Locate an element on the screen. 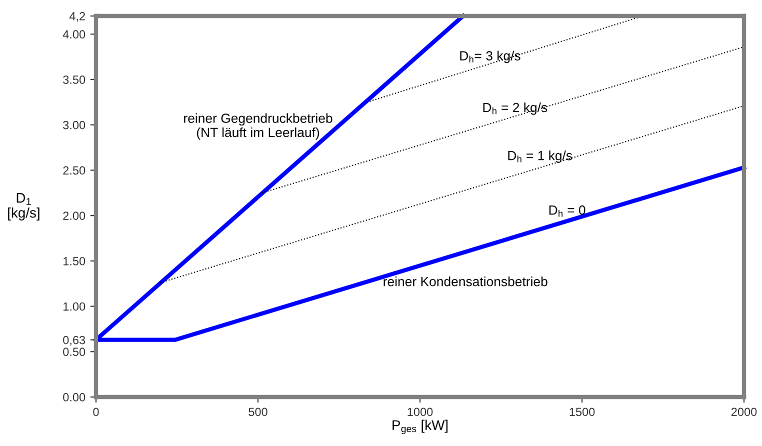 The image size is (762, 446). annotation: D$_{h}$ = 1 kg/s is located at coordinates (540, 156).